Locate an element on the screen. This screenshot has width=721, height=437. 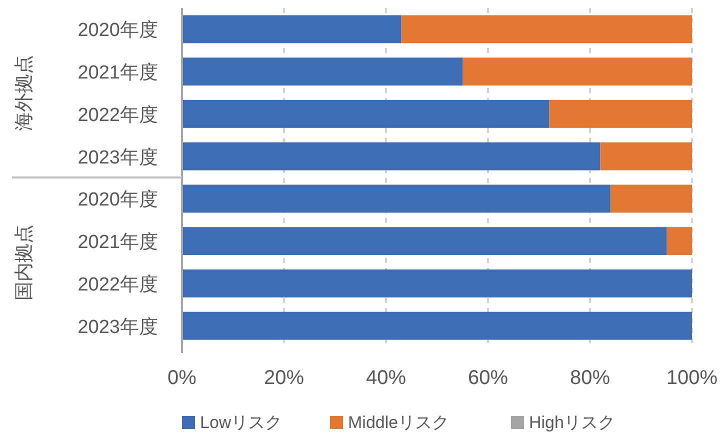
legend-label: Lowリスク is located at coordinates (241, 422).